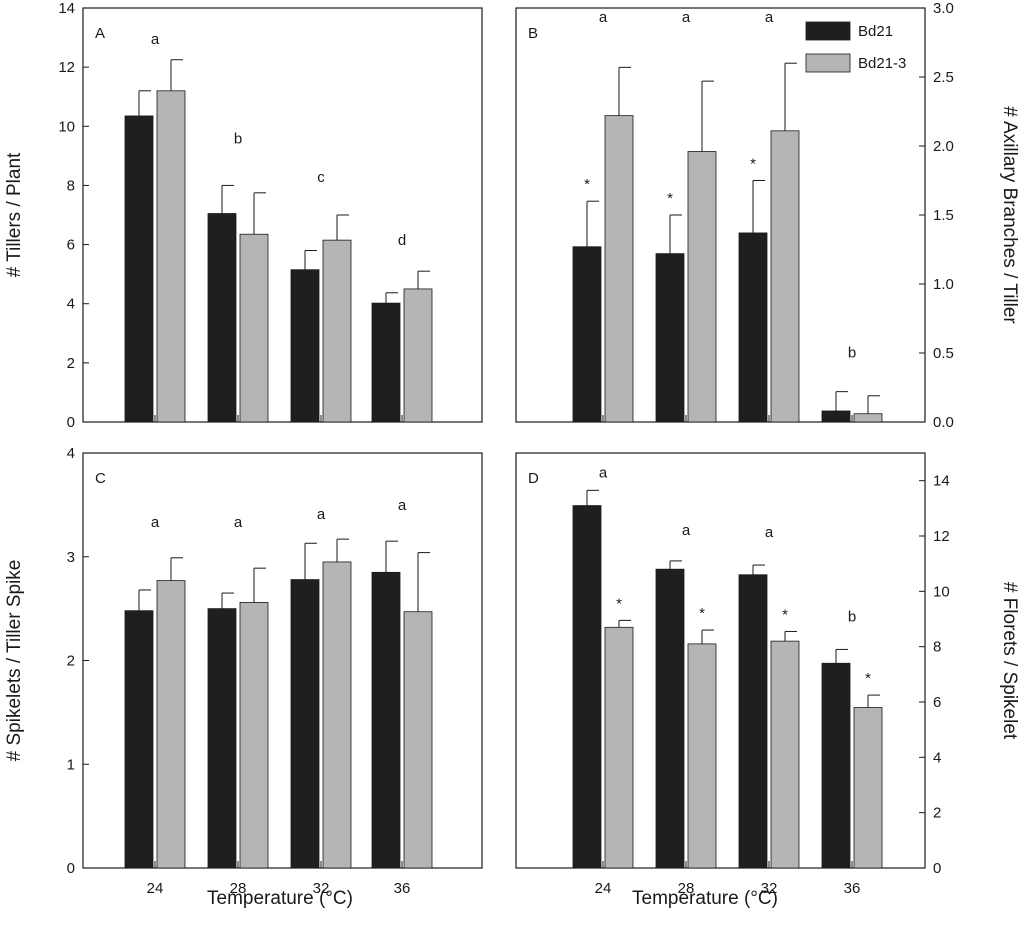 Image resolution: width=1024 pixels, height=943 pixels. I want to click on y-tick-label: 0.5, so click(943, 353).